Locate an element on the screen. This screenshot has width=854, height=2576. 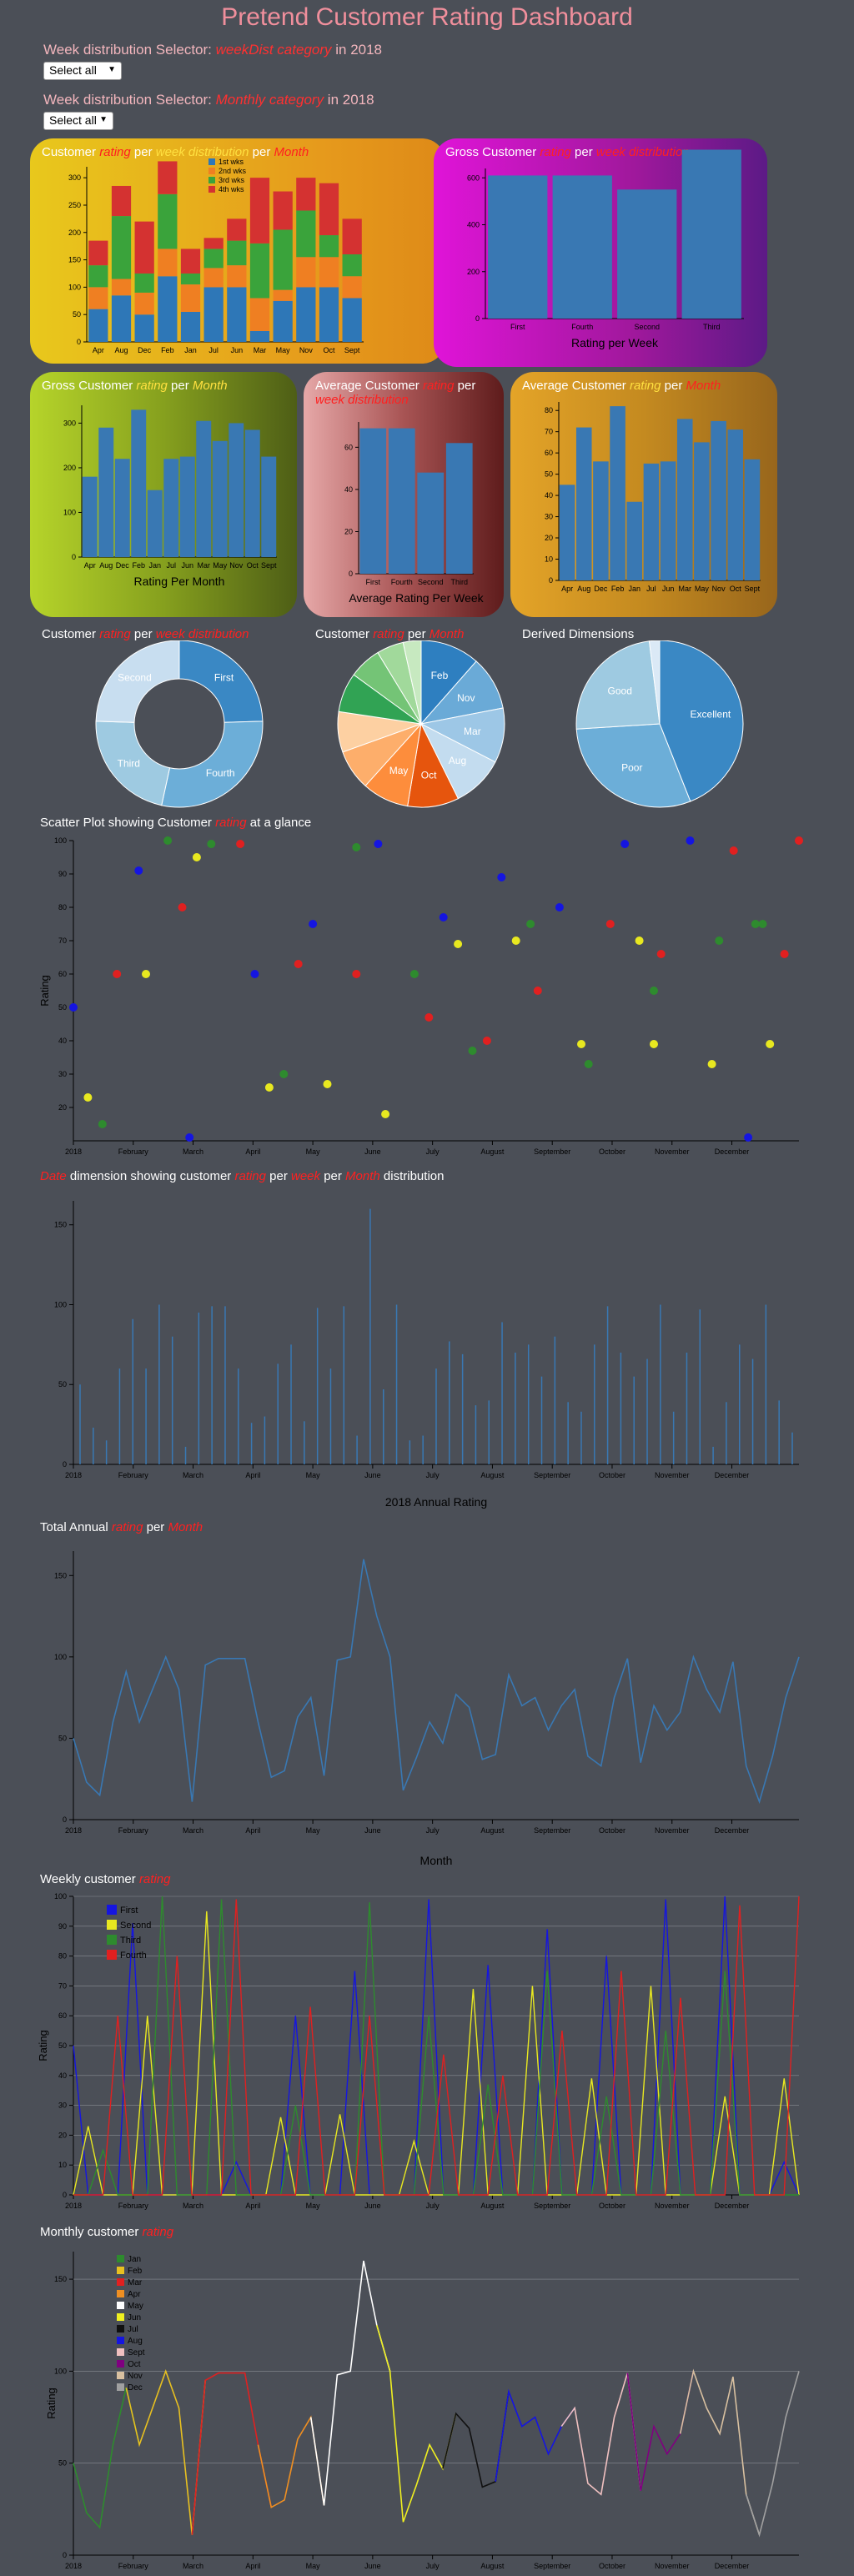
x-tick-label: February is located at coordinates (133, 2566).